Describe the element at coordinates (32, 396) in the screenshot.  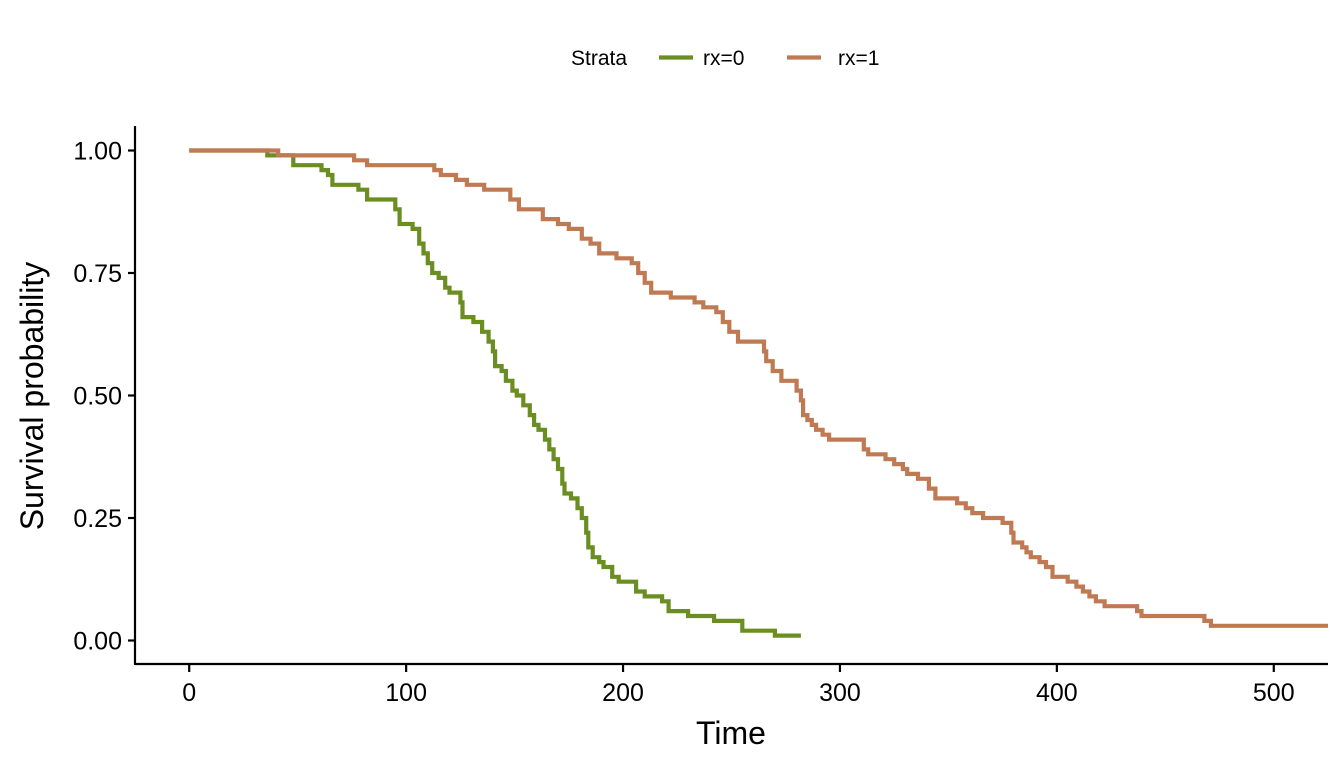
I see `y-axis-title: Survival probability` at that location.